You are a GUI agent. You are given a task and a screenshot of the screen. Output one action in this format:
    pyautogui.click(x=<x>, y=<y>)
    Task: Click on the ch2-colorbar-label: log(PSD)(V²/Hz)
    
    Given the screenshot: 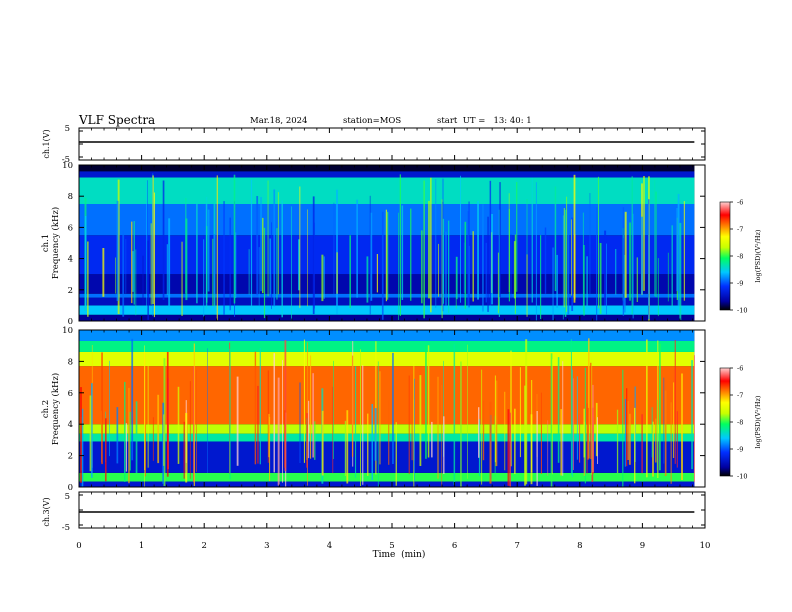 What is the action you would take?
    pyautogui.click(x=758, y=421)
    